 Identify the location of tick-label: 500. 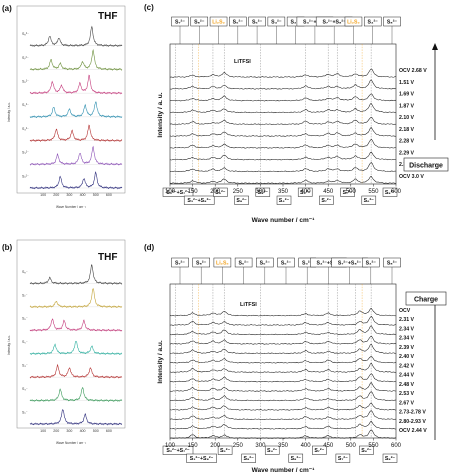
(351, 192).